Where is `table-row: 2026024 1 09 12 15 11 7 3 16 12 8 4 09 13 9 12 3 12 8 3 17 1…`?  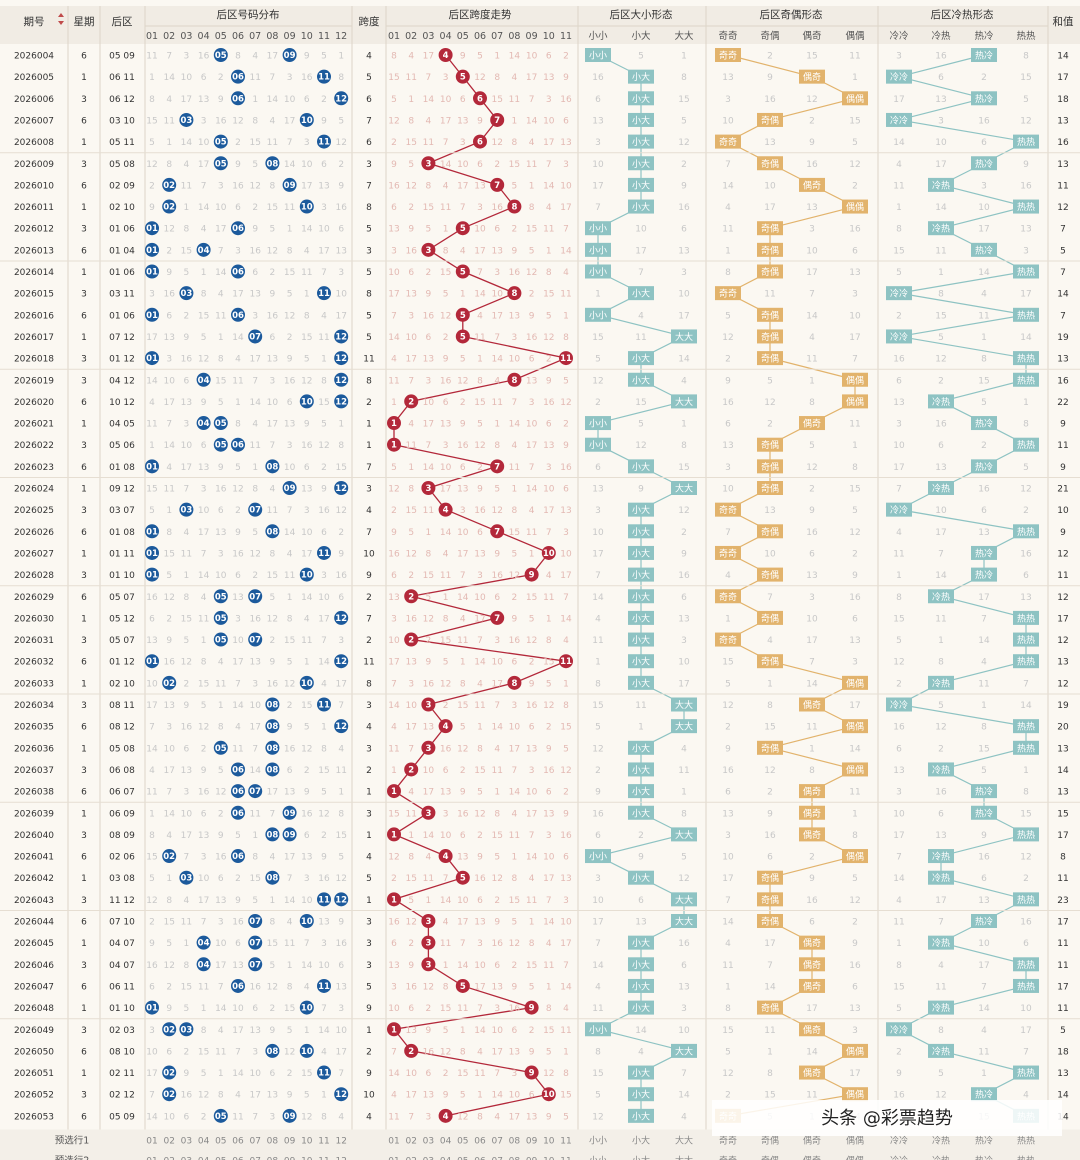
table-row: 2026024 1 09 12 15 11 7 3 16 12 8 4 09 13 9 12 3 12 8 3 17 1… is located at coordinates (540, 486).